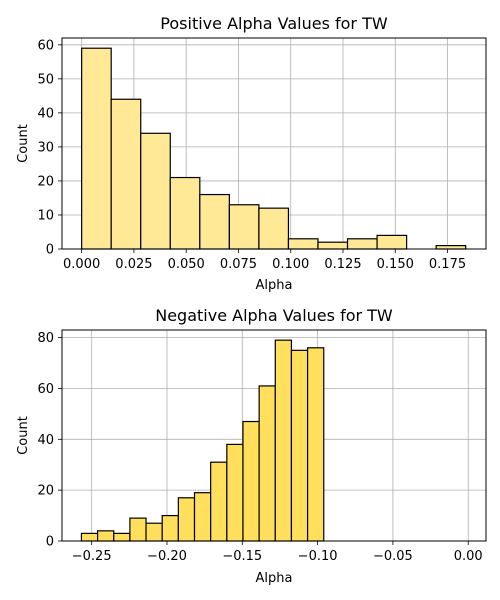 This screenshot has width=500, height=600. I want to click on x-tick-label: 0.050, so click(186, 264).